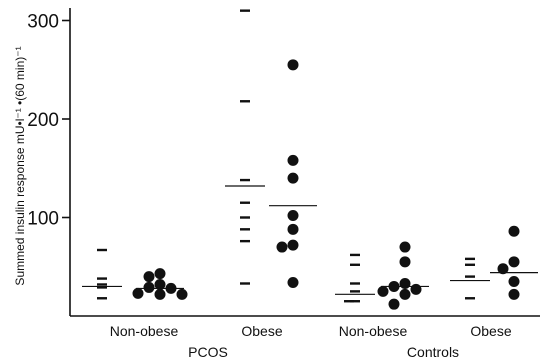 The image size is (544, 362). Describe the element at coordinates (311, 341) in the screenshot. I see `category-labels: Non-obese Obese Non-obese Obese PCOS Controls` at that location.